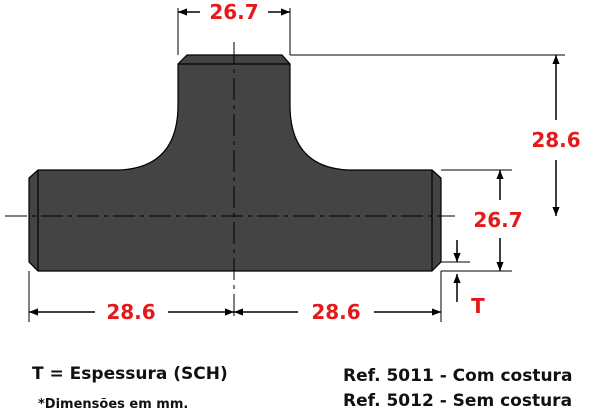 The height and width of the screenshot is (415, 595). Describe the element at coordinates (130, 374) in the screenshot. I see `thickness-legend: T = Espessura (SCH)` at that location.